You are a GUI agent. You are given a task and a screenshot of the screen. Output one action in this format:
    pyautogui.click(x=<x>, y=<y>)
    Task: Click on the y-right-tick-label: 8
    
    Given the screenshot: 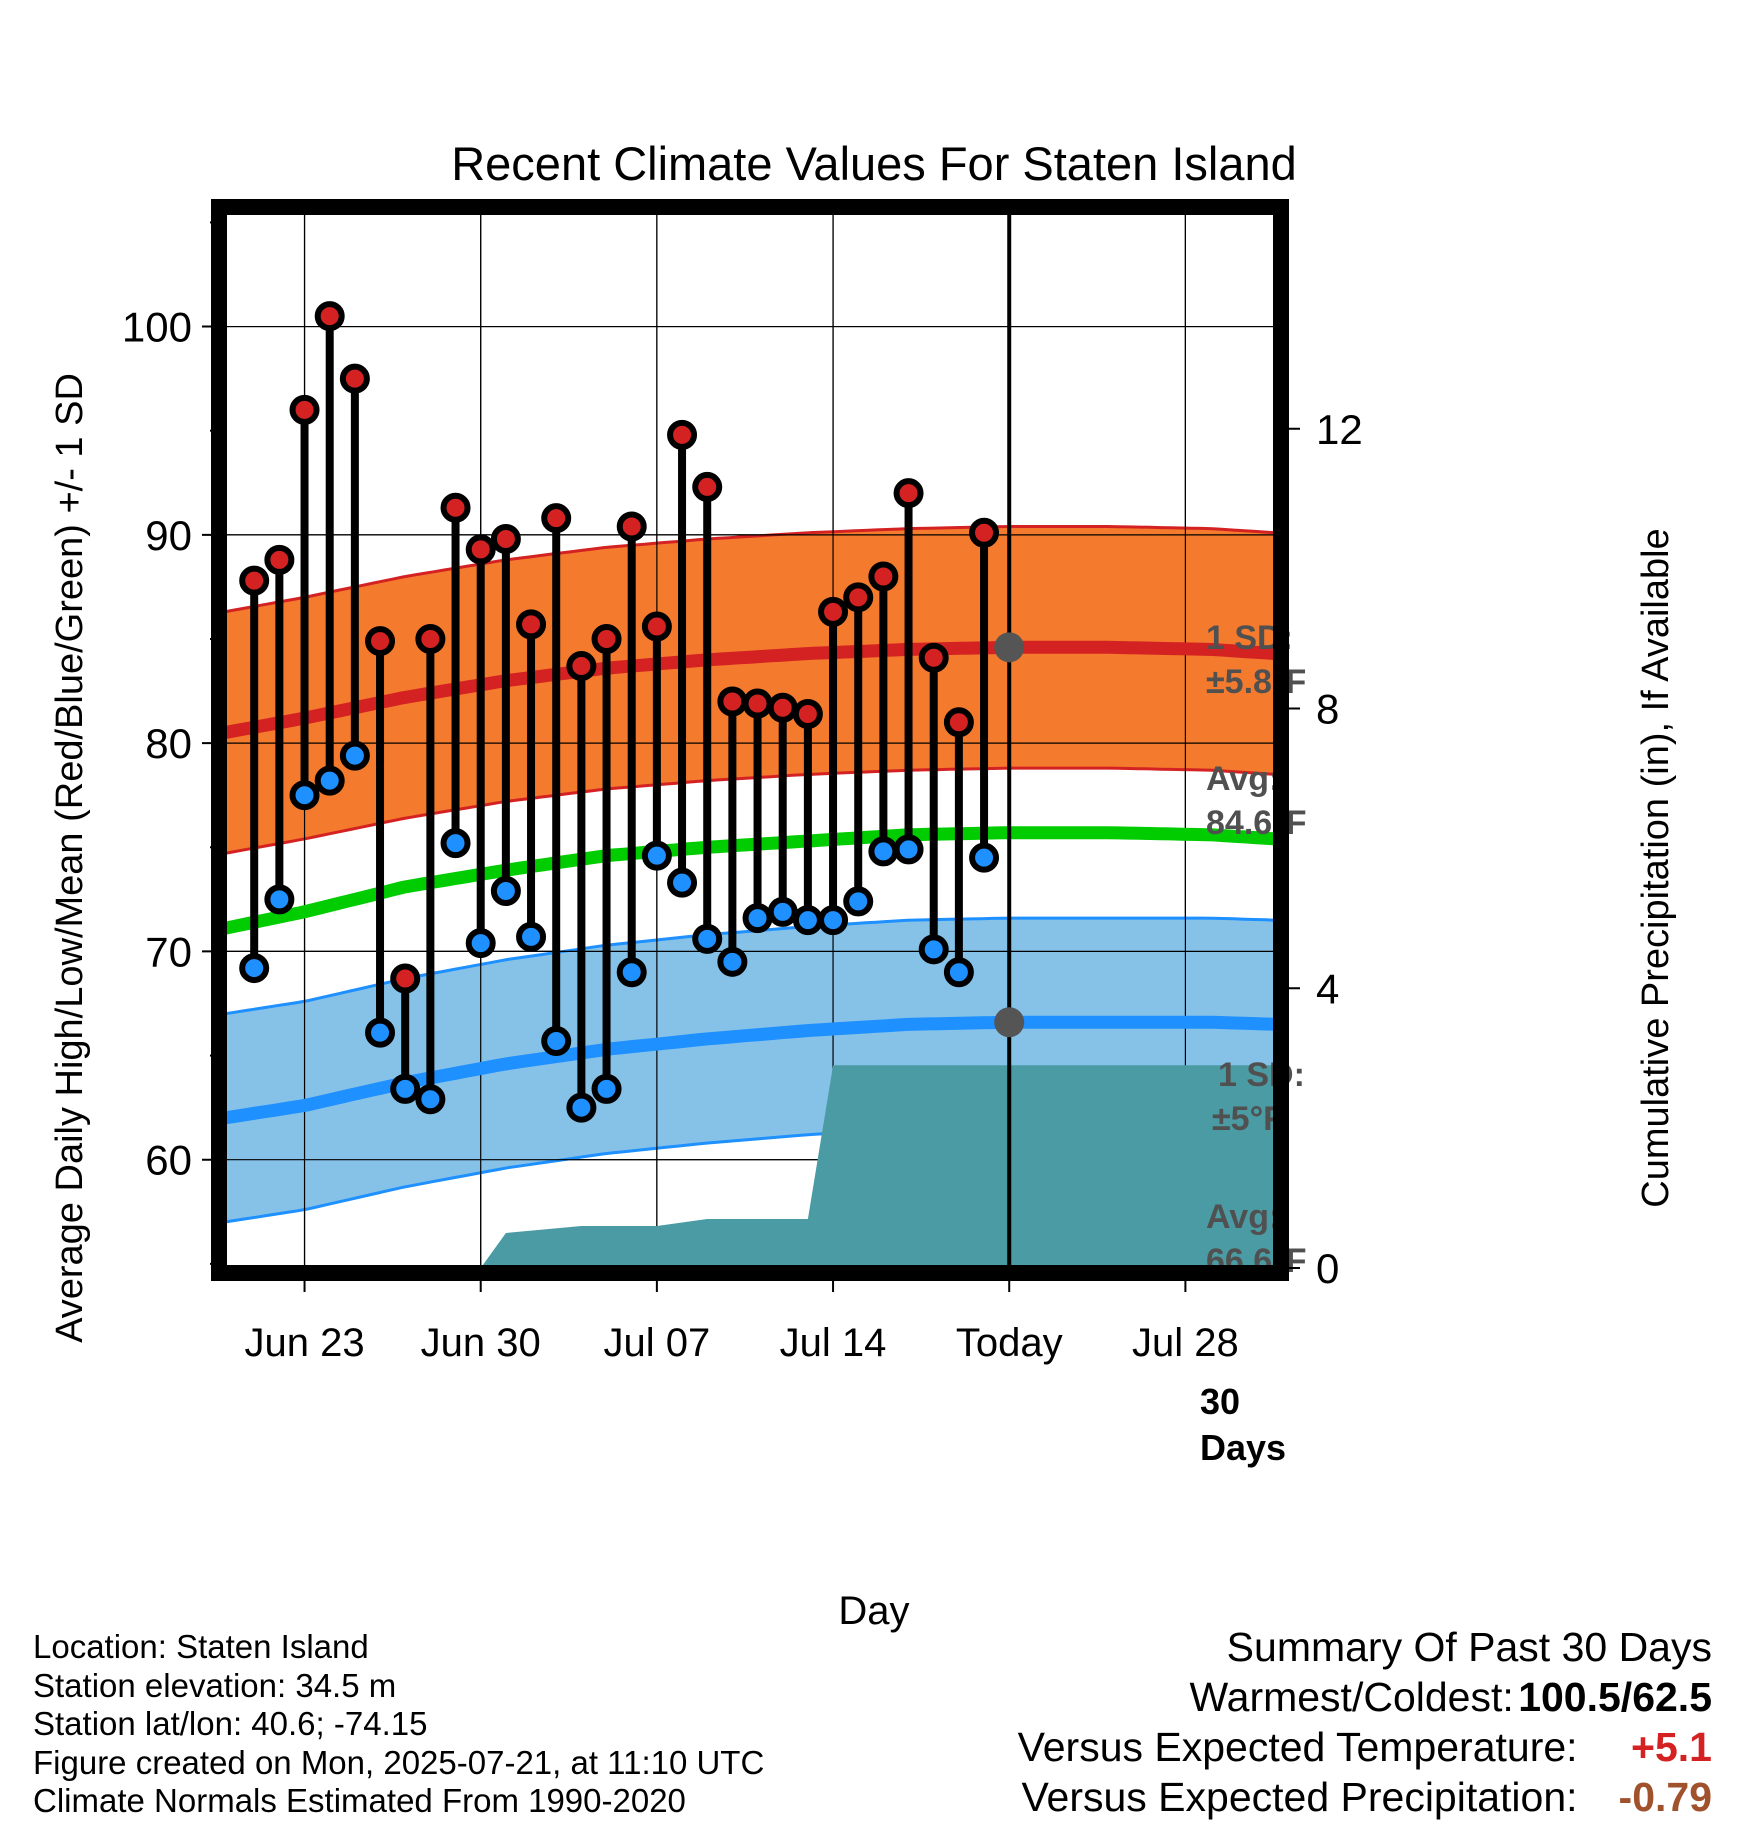 What is the action you would take?
    pyautogui.click(x=1327, y=709)
    